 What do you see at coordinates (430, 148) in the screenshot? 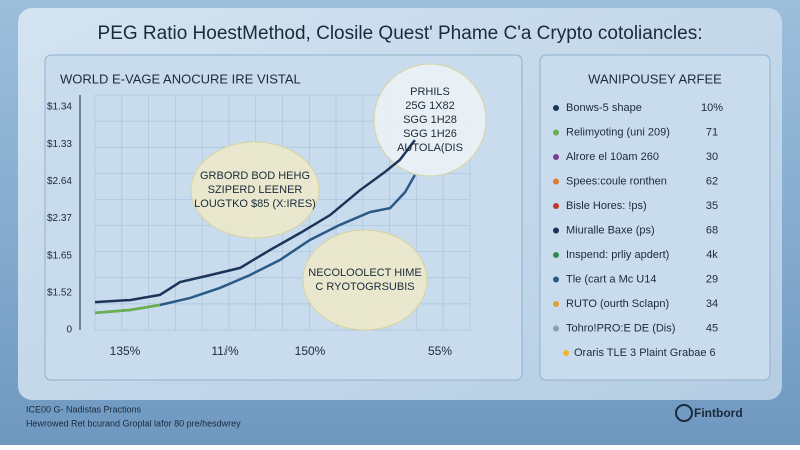
I see `annotation-text: AUTOLA(DIS` at bounding box center [430, 148].